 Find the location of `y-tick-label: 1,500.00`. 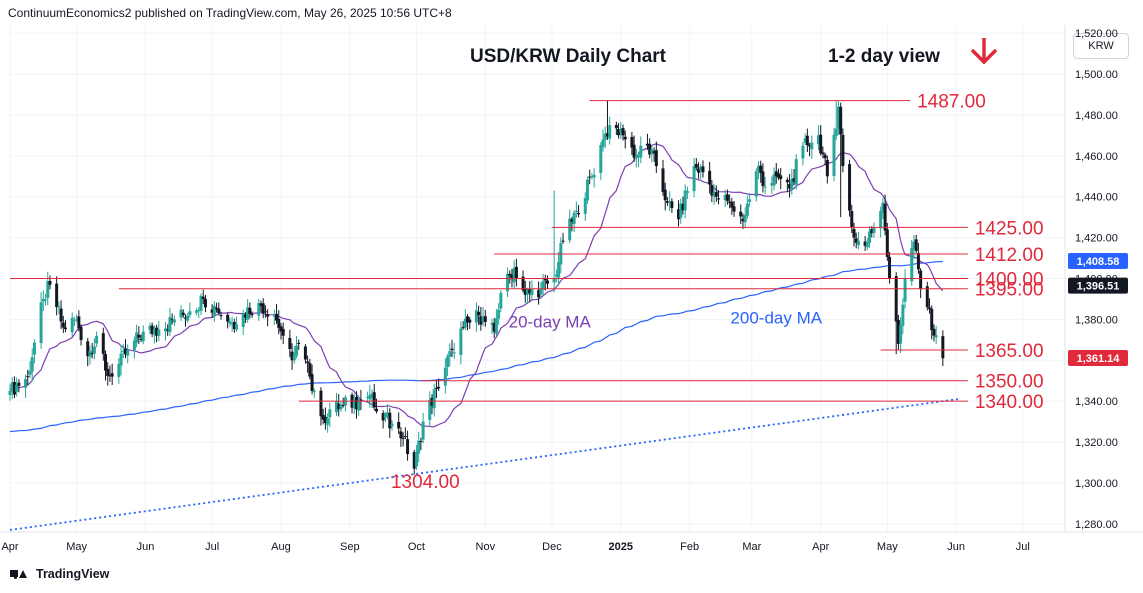

y-tick-label: 1,500.00 is located at coordinates (1096, 75).